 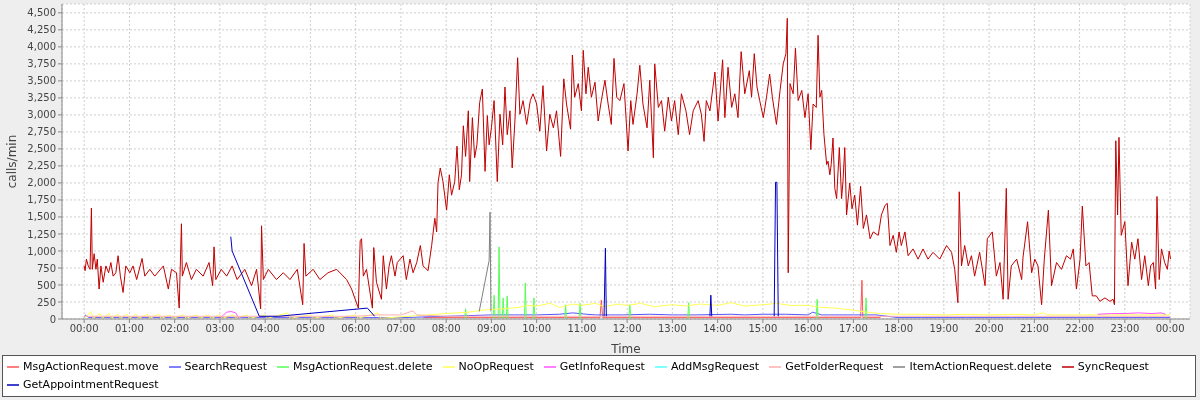 I want to click on legend-label: MsgActionRequest.delete, so click(x=363, y=366).